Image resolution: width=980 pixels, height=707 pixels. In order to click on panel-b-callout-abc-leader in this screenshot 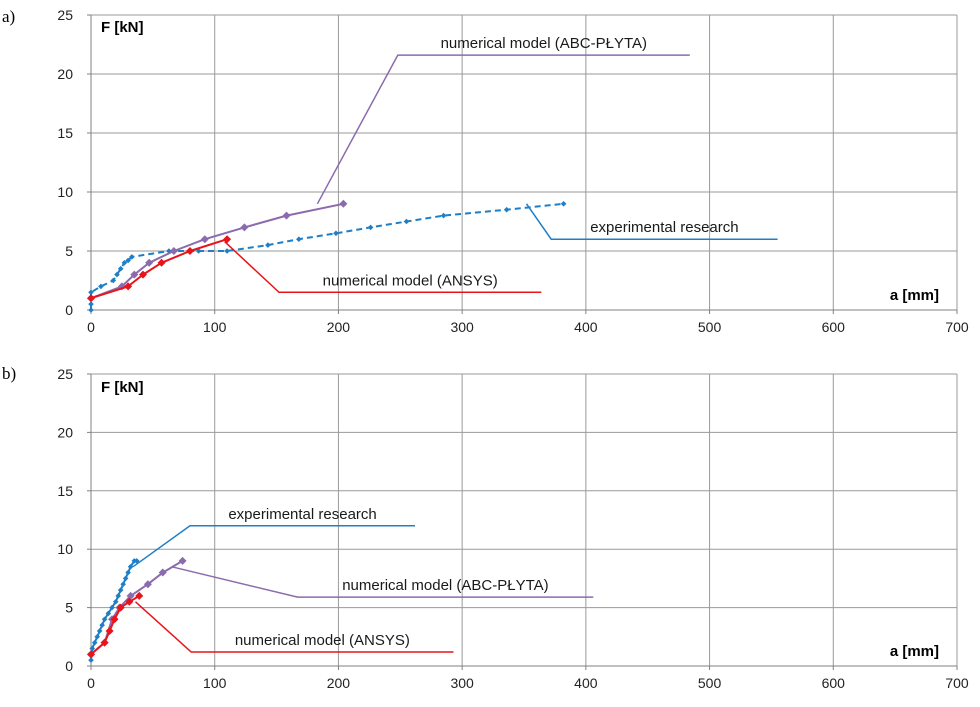, I will do `click(382, 581)`.